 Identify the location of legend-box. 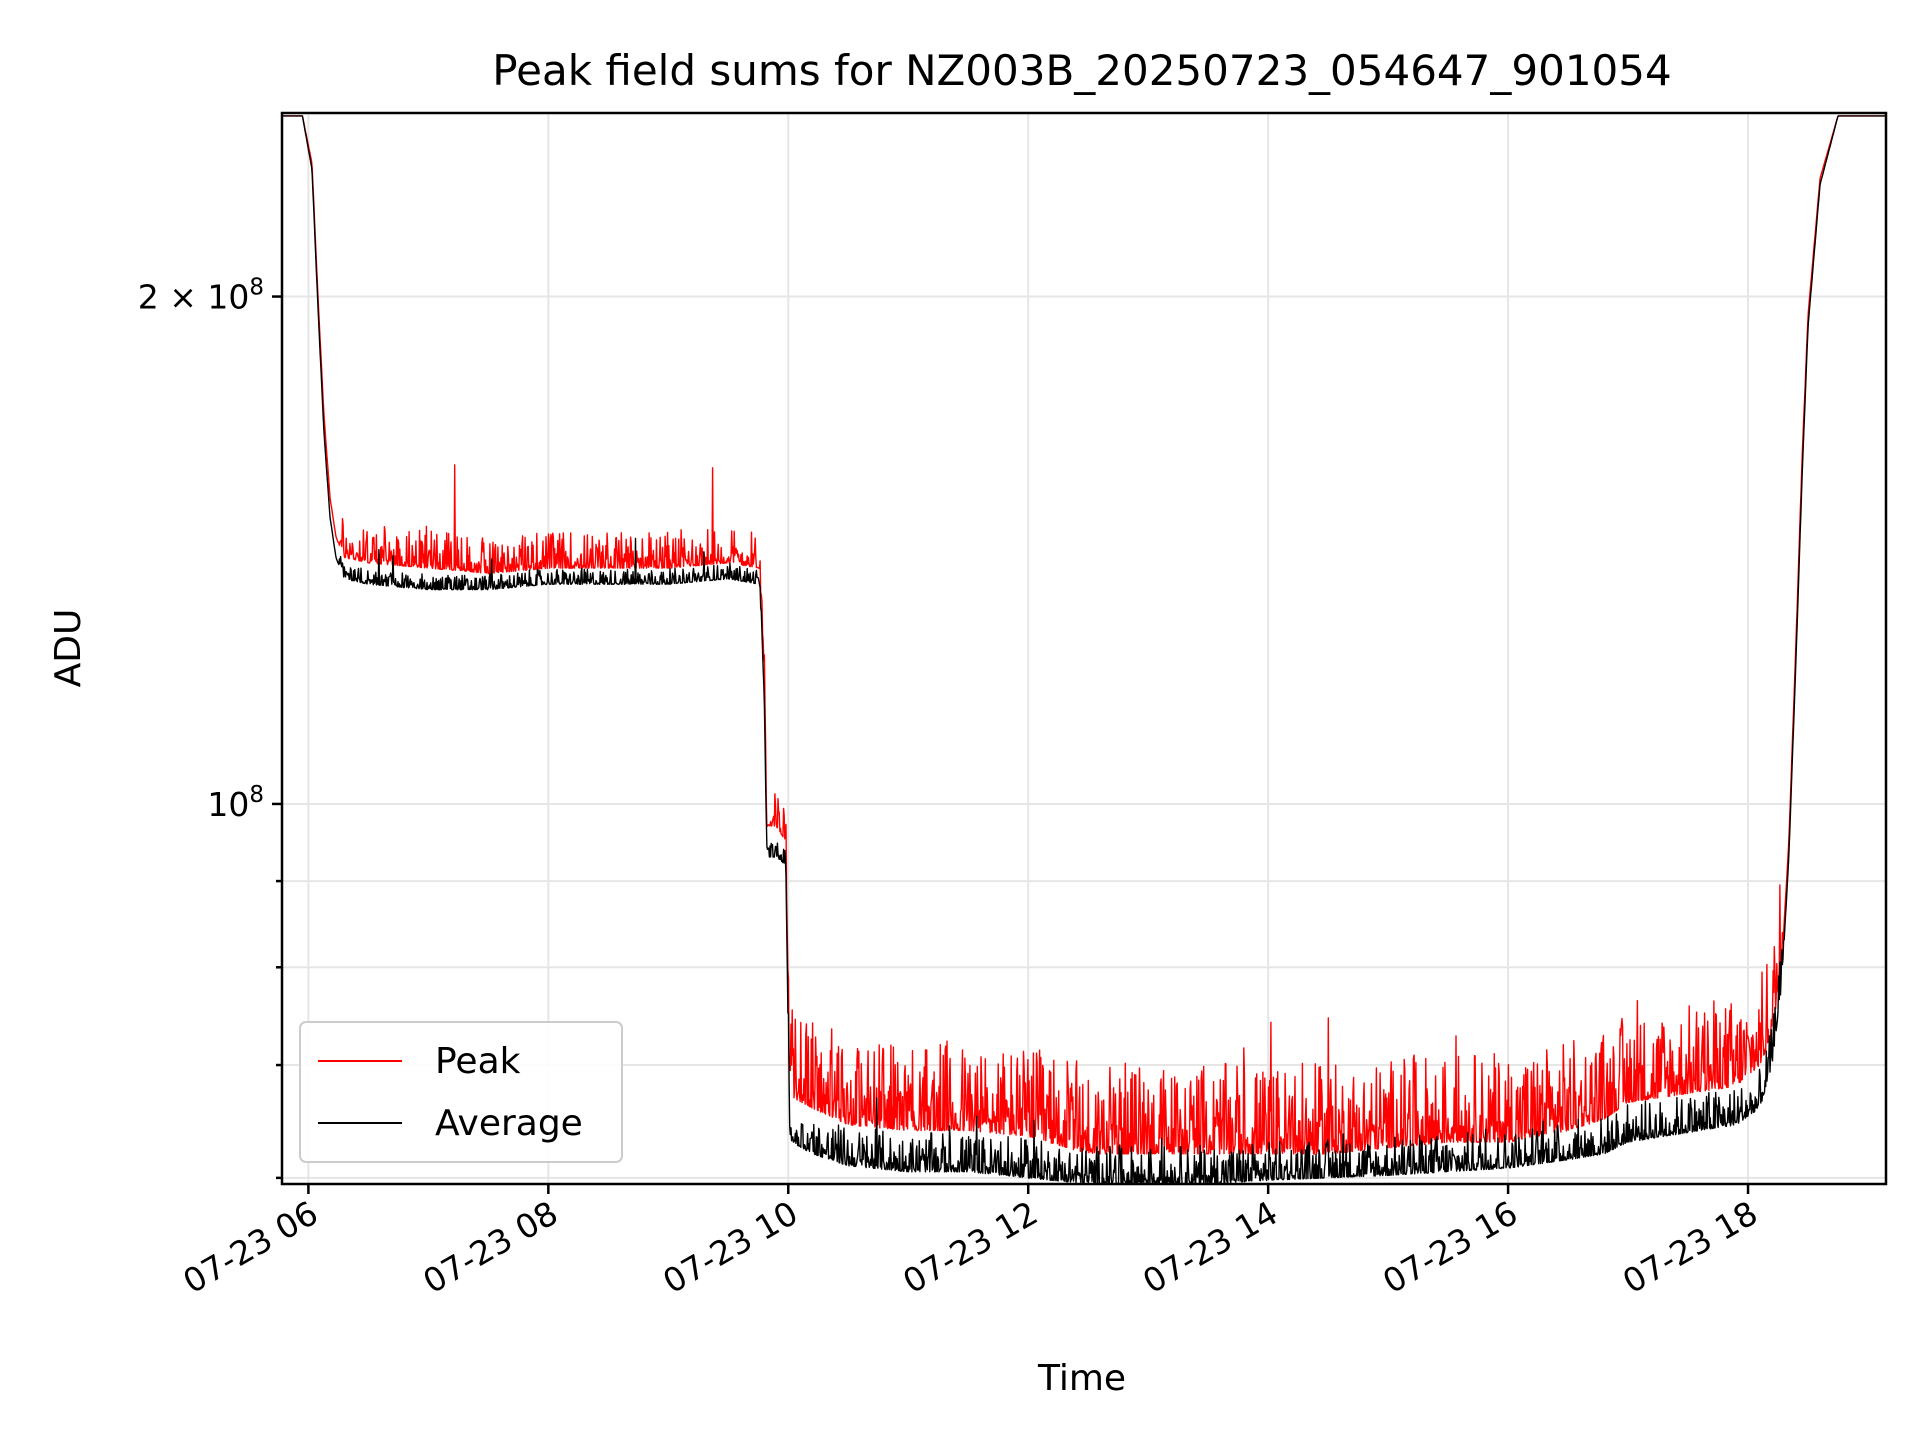
(461, 1092).